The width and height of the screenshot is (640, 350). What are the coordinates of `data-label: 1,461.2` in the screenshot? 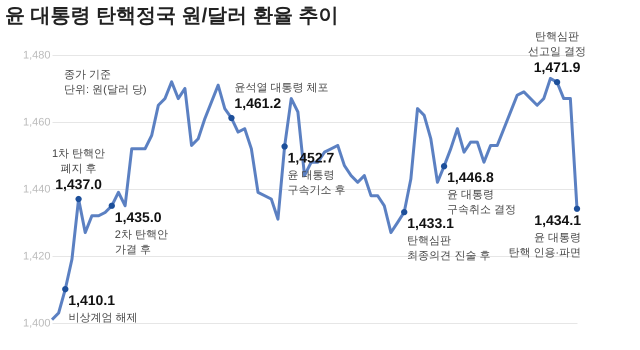 It's located at (258, 102).